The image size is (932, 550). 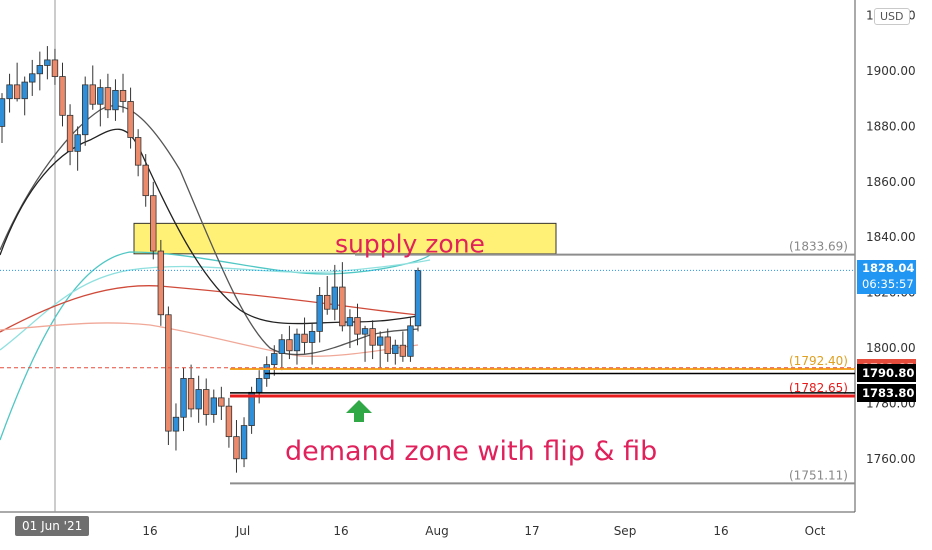 What do you see at coordinates (359, 411) in the screenshot?
I see `up-arrow-icon` at bounding box center [359, 411].